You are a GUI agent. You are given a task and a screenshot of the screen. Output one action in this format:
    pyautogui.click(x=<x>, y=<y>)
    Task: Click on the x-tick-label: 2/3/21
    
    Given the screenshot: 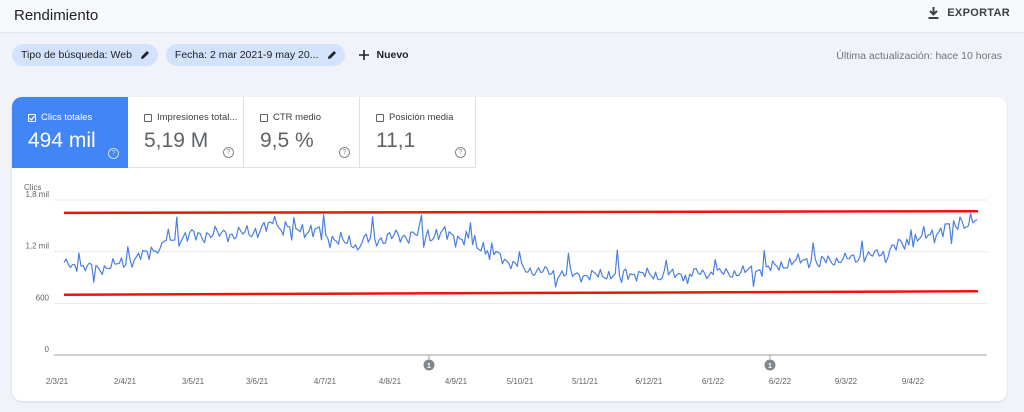 What is the action you would take?
    pyautogui.click(x=57, y=381)
    